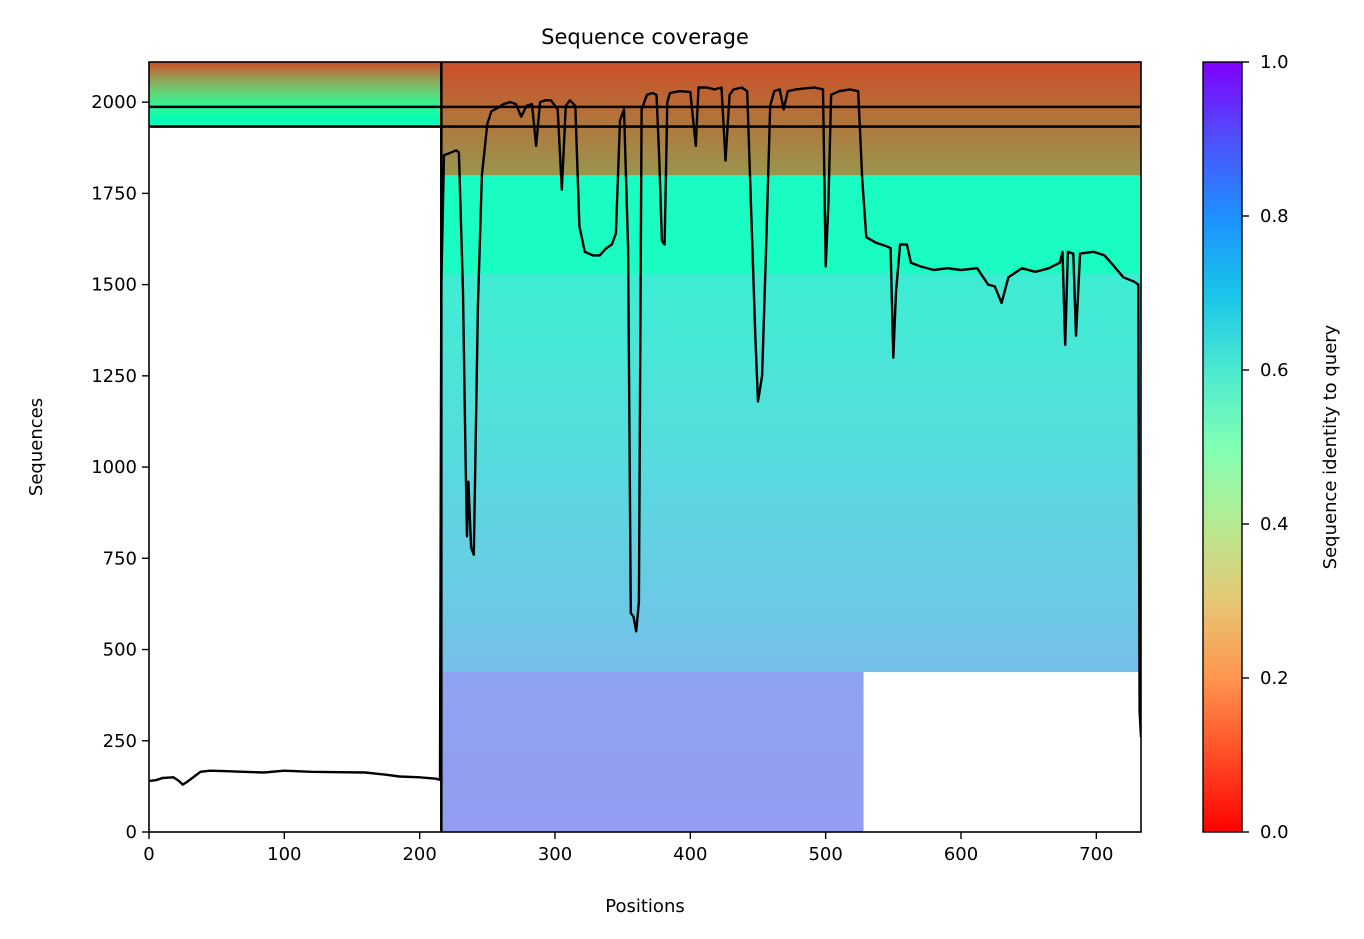 The height and width of the screenshot is (939, 1364). What do you see at coordinates (419, 854) in the screenshot?
I see `x-tick-label: 200` at bounding box center [419, 854].